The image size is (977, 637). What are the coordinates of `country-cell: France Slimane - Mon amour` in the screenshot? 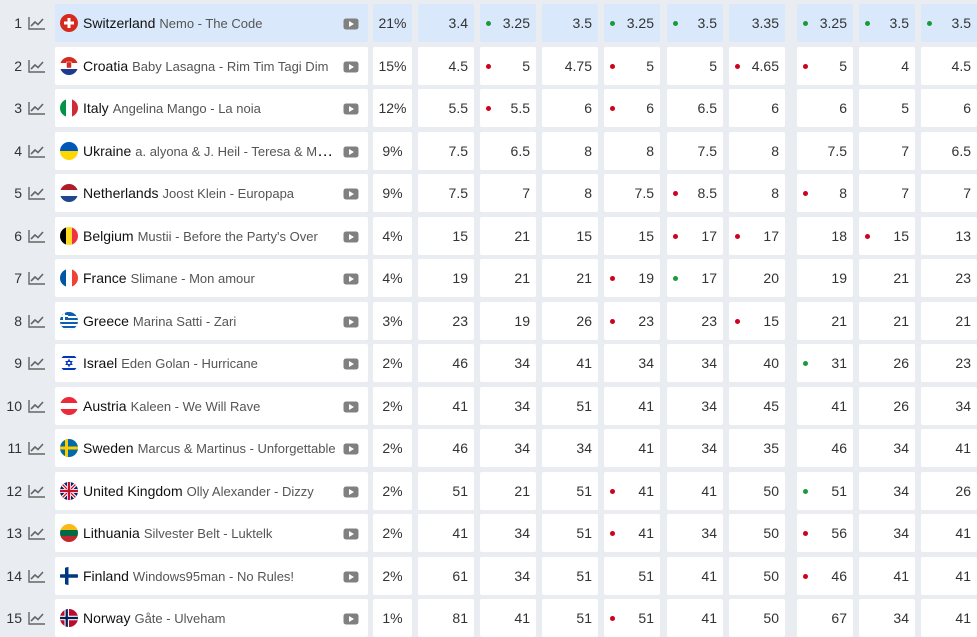 It's located at (211, 278).